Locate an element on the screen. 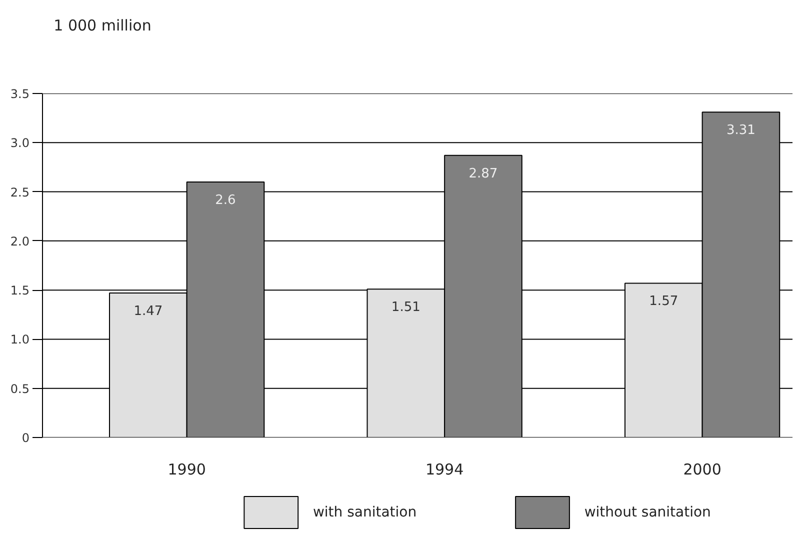  y-tick-label: 3.5 is located at coordinates (20, 94).